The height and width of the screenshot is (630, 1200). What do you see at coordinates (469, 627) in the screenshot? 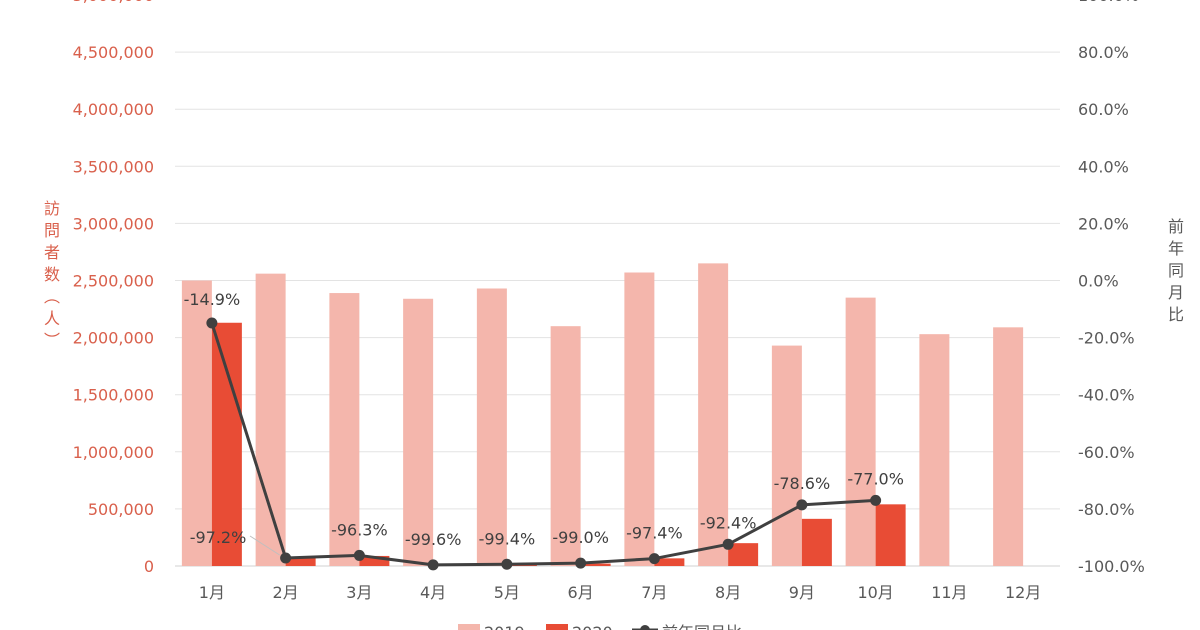
I see `legend-swatch-2019` at bounding box center [469, 627].